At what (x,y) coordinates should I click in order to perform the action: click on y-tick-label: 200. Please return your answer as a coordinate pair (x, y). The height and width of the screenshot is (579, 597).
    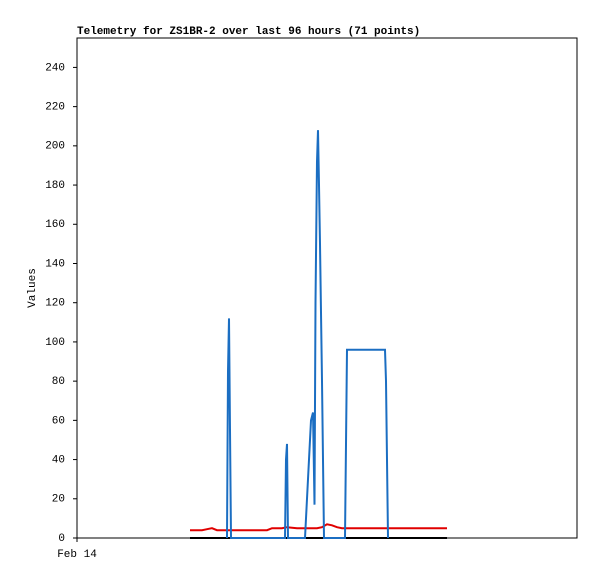
    Looking at the image, I should click on (55, 147).